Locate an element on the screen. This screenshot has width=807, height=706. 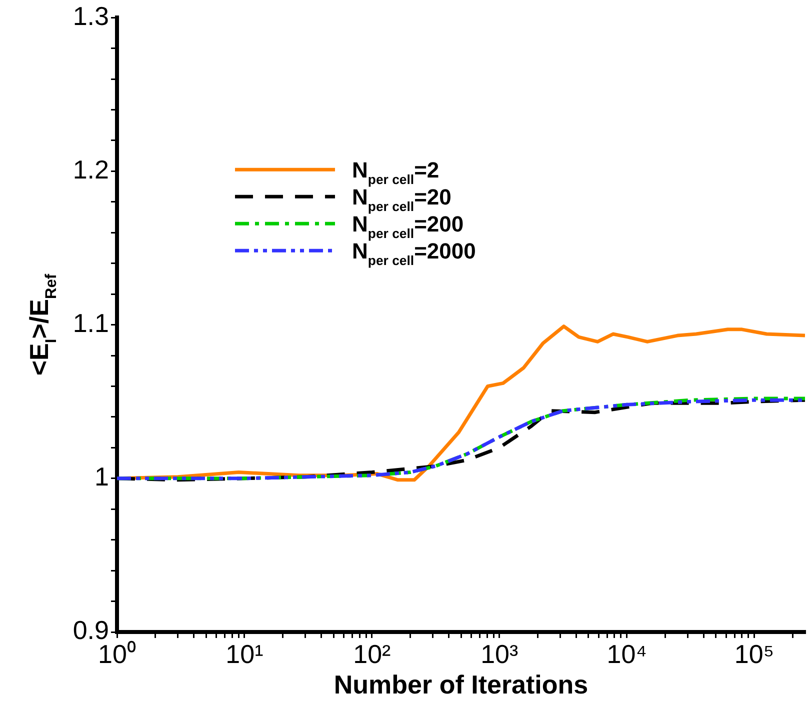
y-tick-label: 1.1 is located at coordinates (90, 323).